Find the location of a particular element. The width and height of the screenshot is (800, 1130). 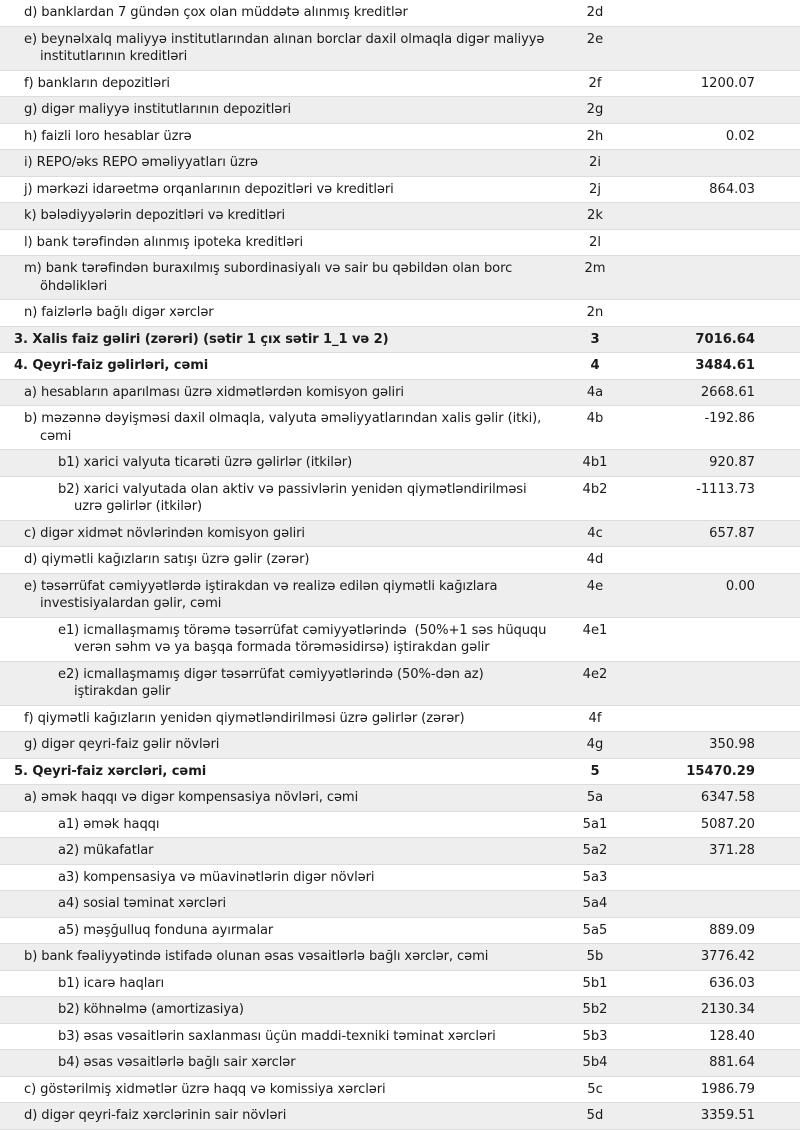

row-label: a4) sosial təminat xərcləri is located at coordinates (142, 903).